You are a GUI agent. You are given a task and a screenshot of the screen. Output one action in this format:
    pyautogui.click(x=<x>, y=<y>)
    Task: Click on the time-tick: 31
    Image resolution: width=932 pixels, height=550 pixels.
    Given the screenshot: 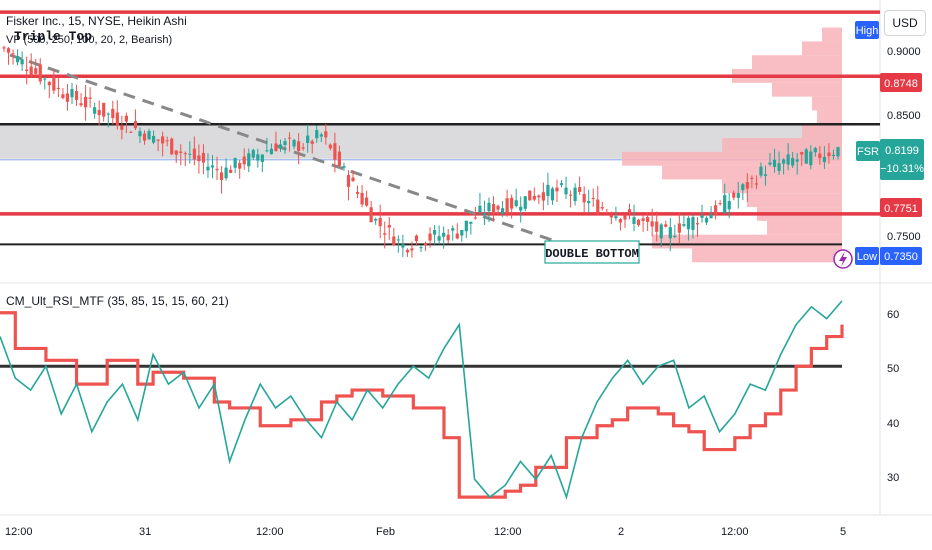 What is the action you would take?
    pyautogui.click(x=145, y=532)
    